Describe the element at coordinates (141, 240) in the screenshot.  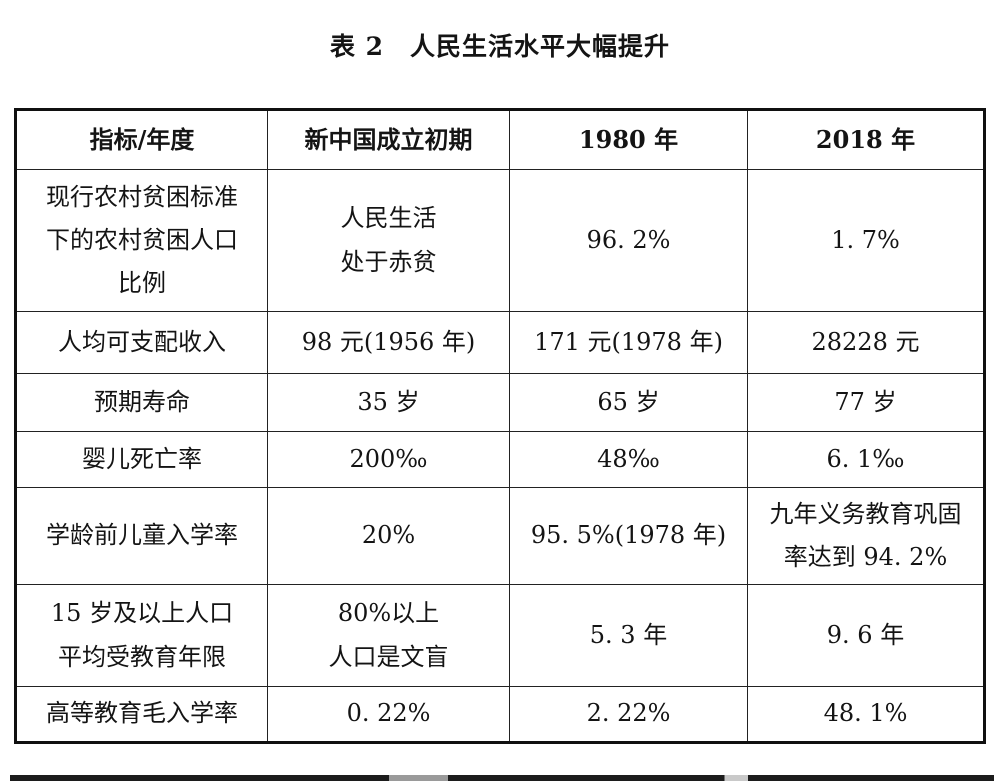
I see `cell-indicator: 现行农村贫困标准 下的农村贫困人口 比例` at that location.